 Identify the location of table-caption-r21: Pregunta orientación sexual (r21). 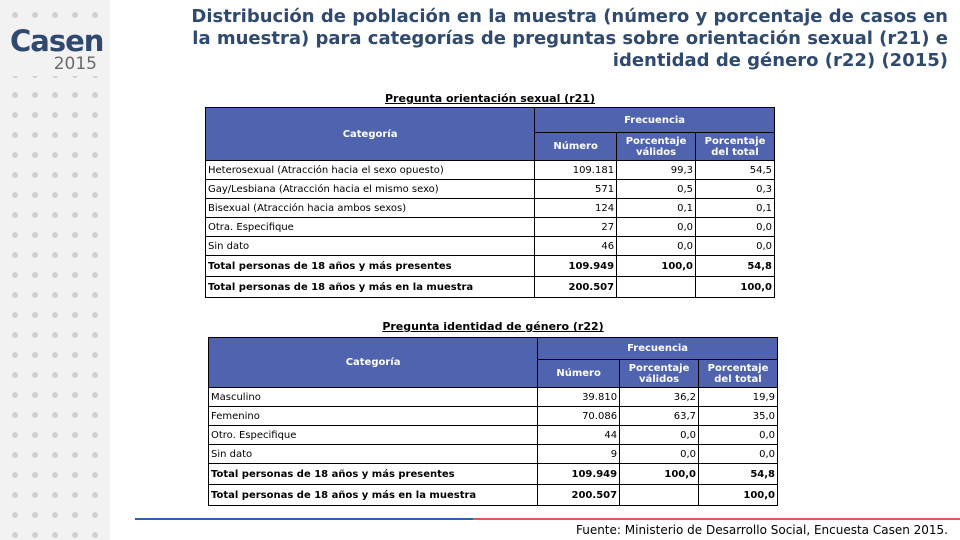
(490, 98).